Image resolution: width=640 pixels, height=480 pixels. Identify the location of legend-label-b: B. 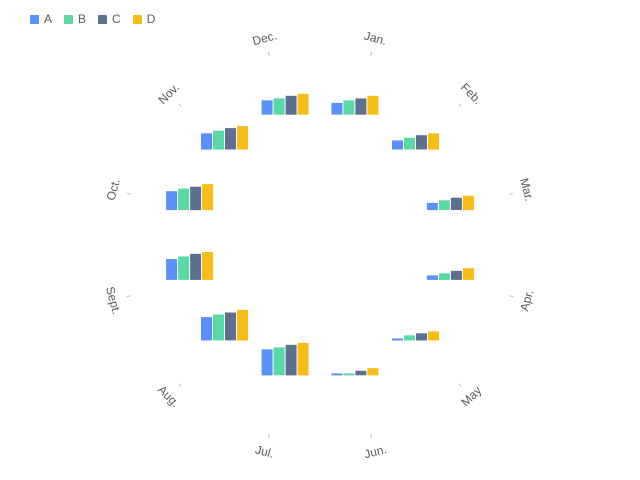
(82, 19).